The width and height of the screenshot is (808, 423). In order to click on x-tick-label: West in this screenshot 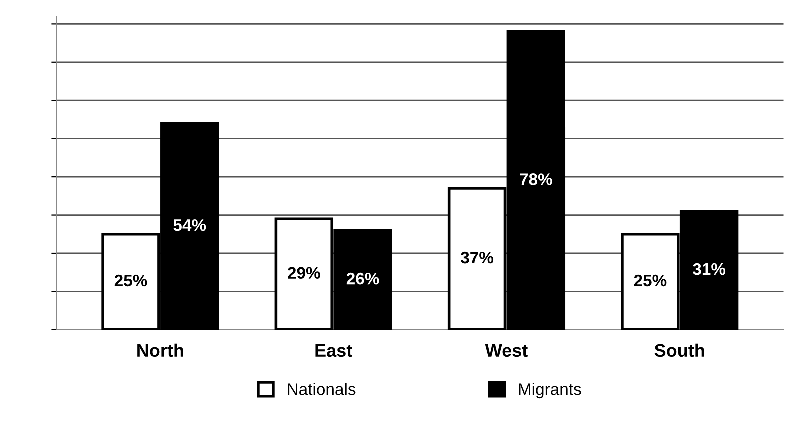, I will do `click(506, 351)`.